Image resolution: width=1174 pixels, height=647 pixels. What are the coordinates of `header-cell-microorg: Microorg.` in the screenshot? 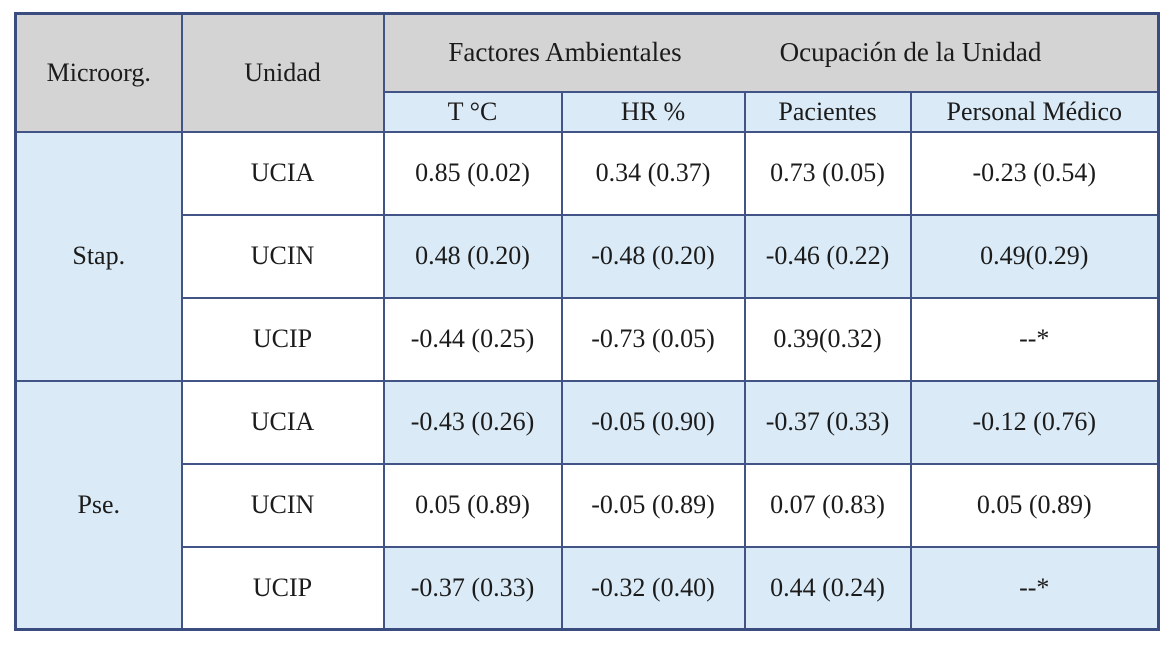 It's located at (98, 72).